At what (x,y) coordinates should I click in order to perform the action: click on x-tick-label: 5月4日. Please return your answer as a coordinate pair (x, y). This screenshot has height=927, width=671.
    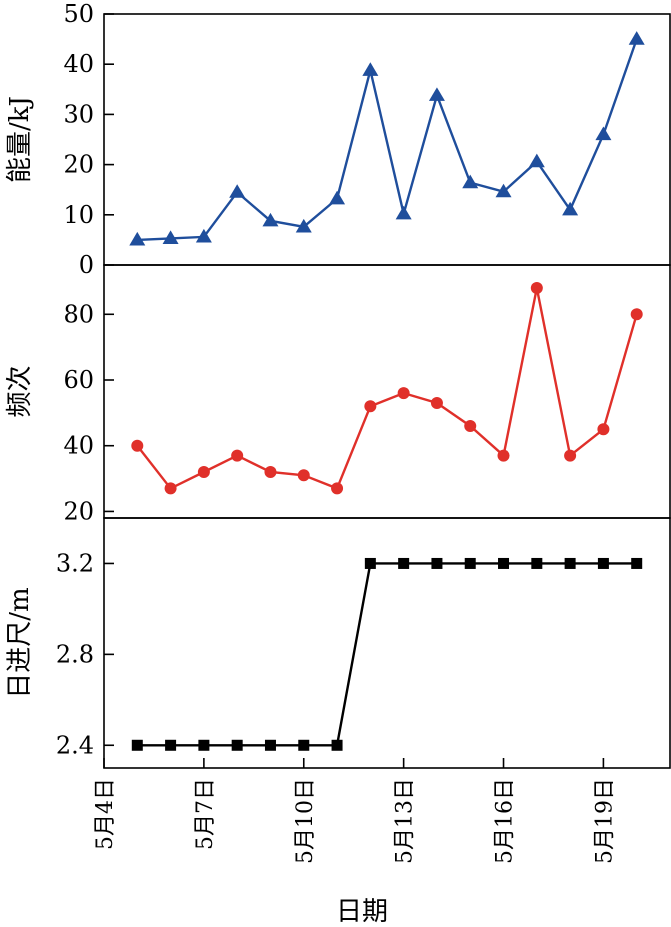
    Looking at the image, I should click on (105, 814).